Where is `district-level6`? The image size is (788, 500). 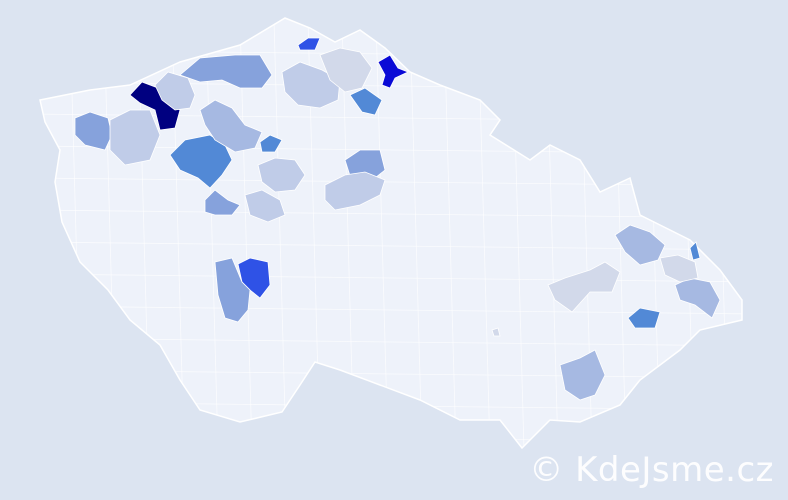 district-level6 is located at coordinates (309, 44).